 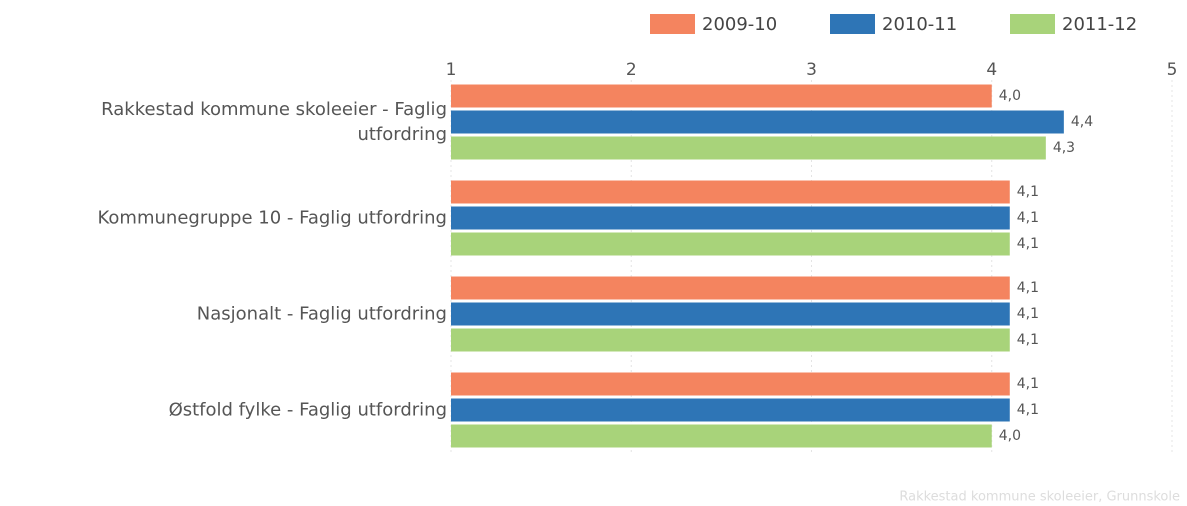 What do you see at coordinates (1039, 497) in the screenshot?
I see `source: Rakkestad kommune skoleeier, Grunnskole` at bounding box center [1039, 497].